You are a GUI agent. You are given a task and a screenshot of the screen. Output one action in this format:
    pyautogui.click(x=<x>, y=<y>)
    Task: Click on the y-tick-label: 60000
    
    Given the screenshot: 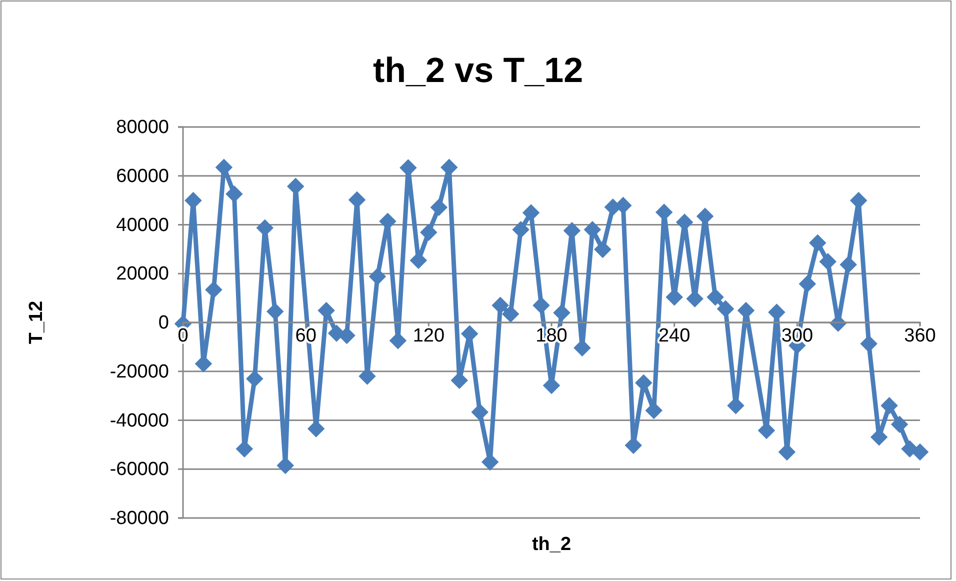 What is the action you would take?
    pyautogui.click(x=142, y=176)
    